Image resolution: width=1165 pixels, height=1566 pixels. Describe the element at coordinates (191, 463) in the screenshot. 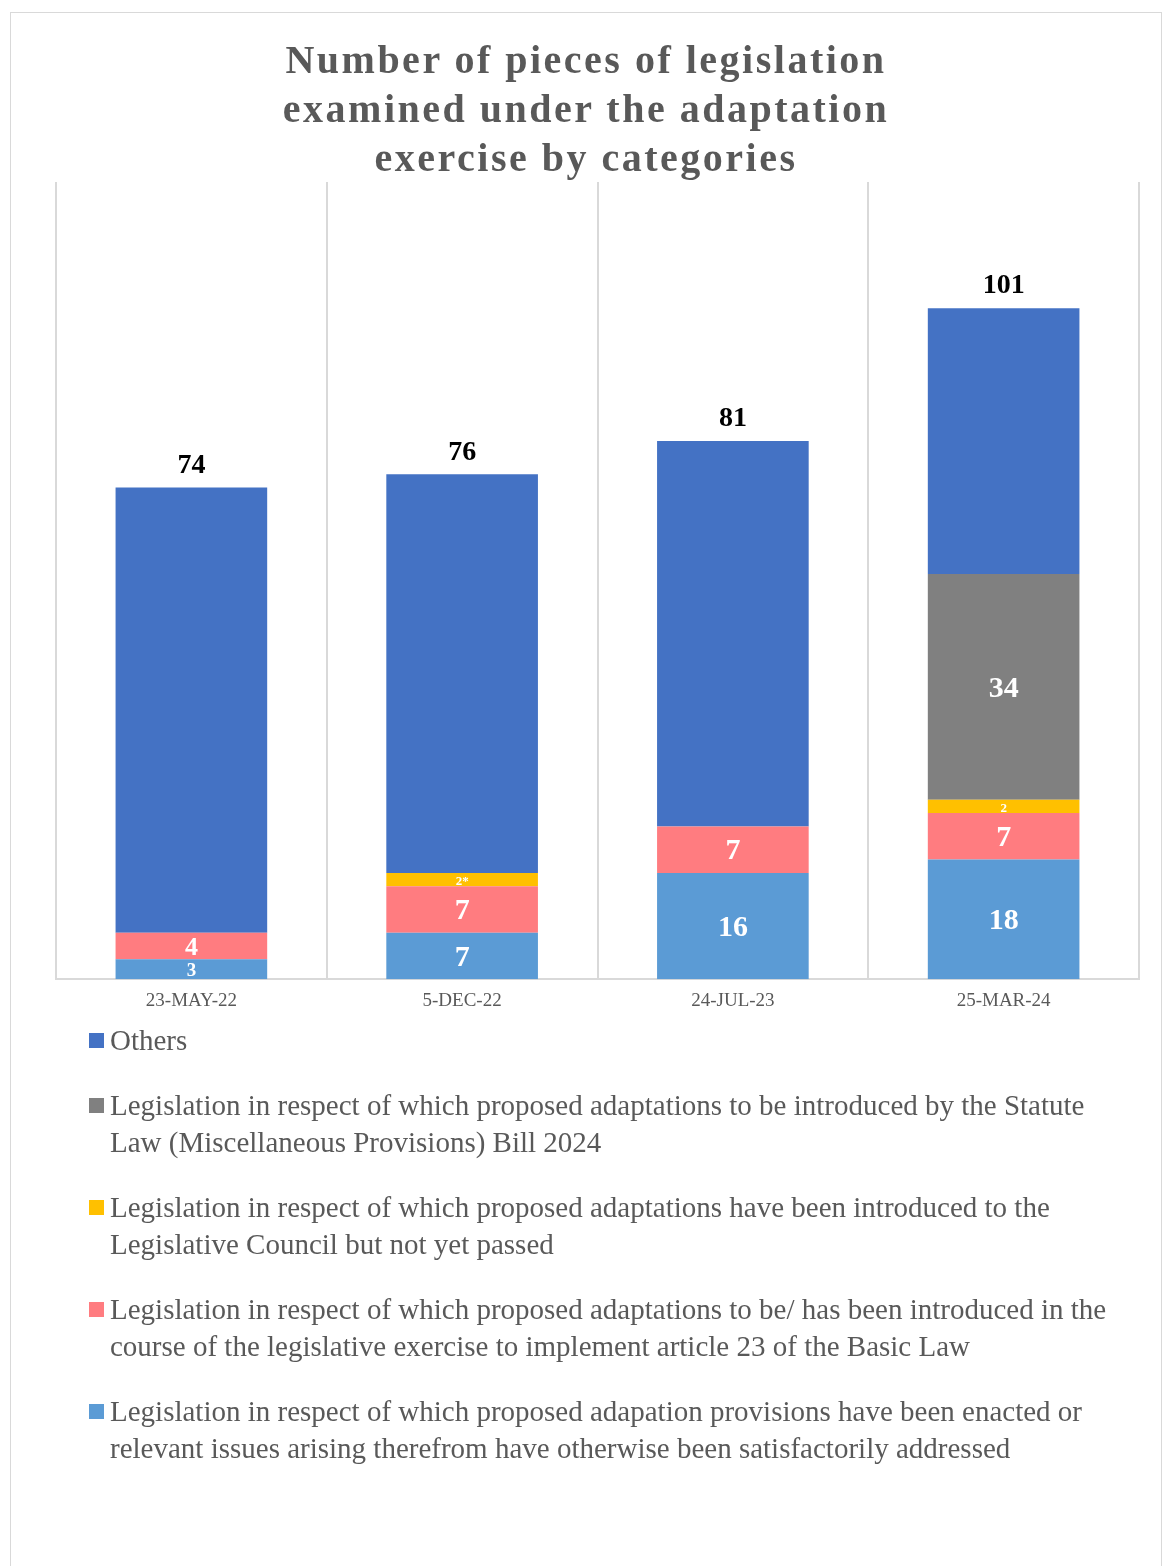

I see `total-label: 74` at that location.